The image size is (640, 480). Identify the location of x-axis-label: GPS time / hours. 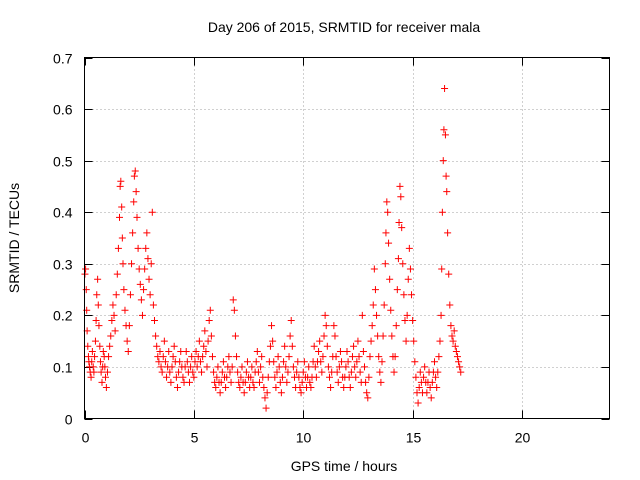
(344, 466).